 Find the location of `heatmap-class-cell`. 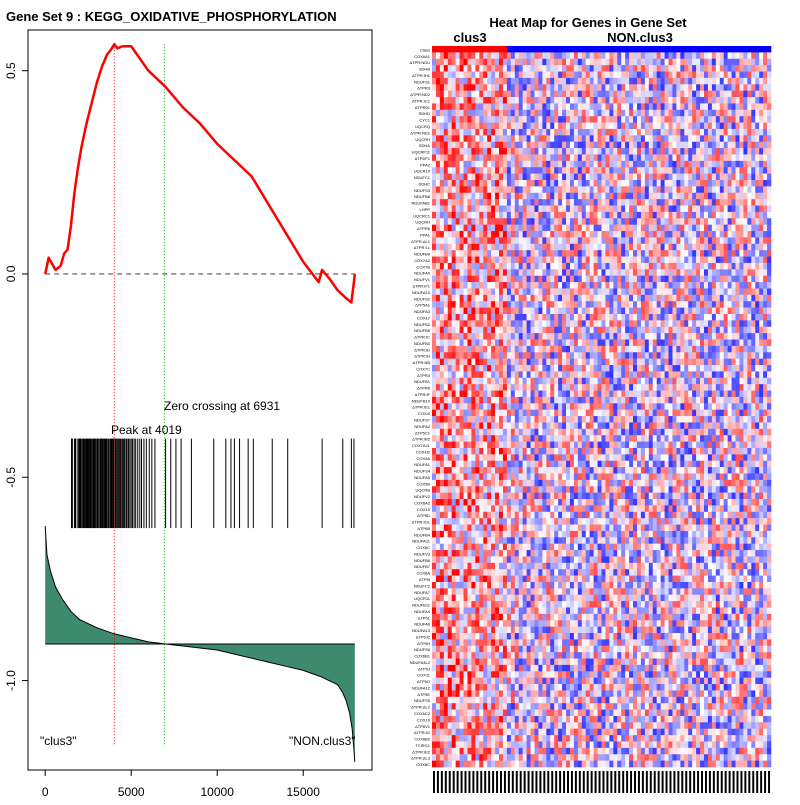

heatmap-class-cell is located at coordinates (635, 49).